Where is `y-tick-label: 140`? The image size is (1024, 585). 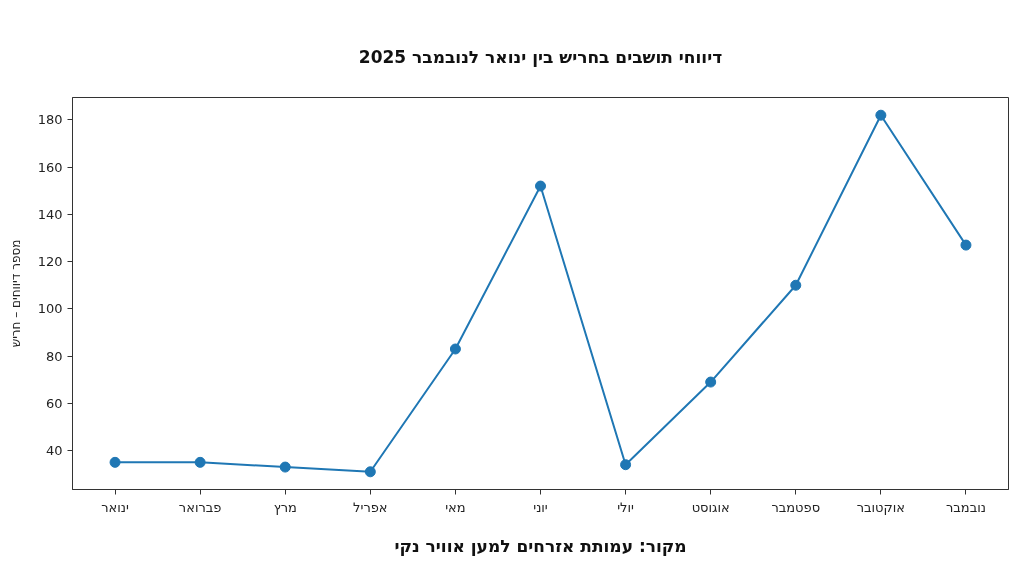 y-tick-label: 140 is located at coordinates (50, 214).